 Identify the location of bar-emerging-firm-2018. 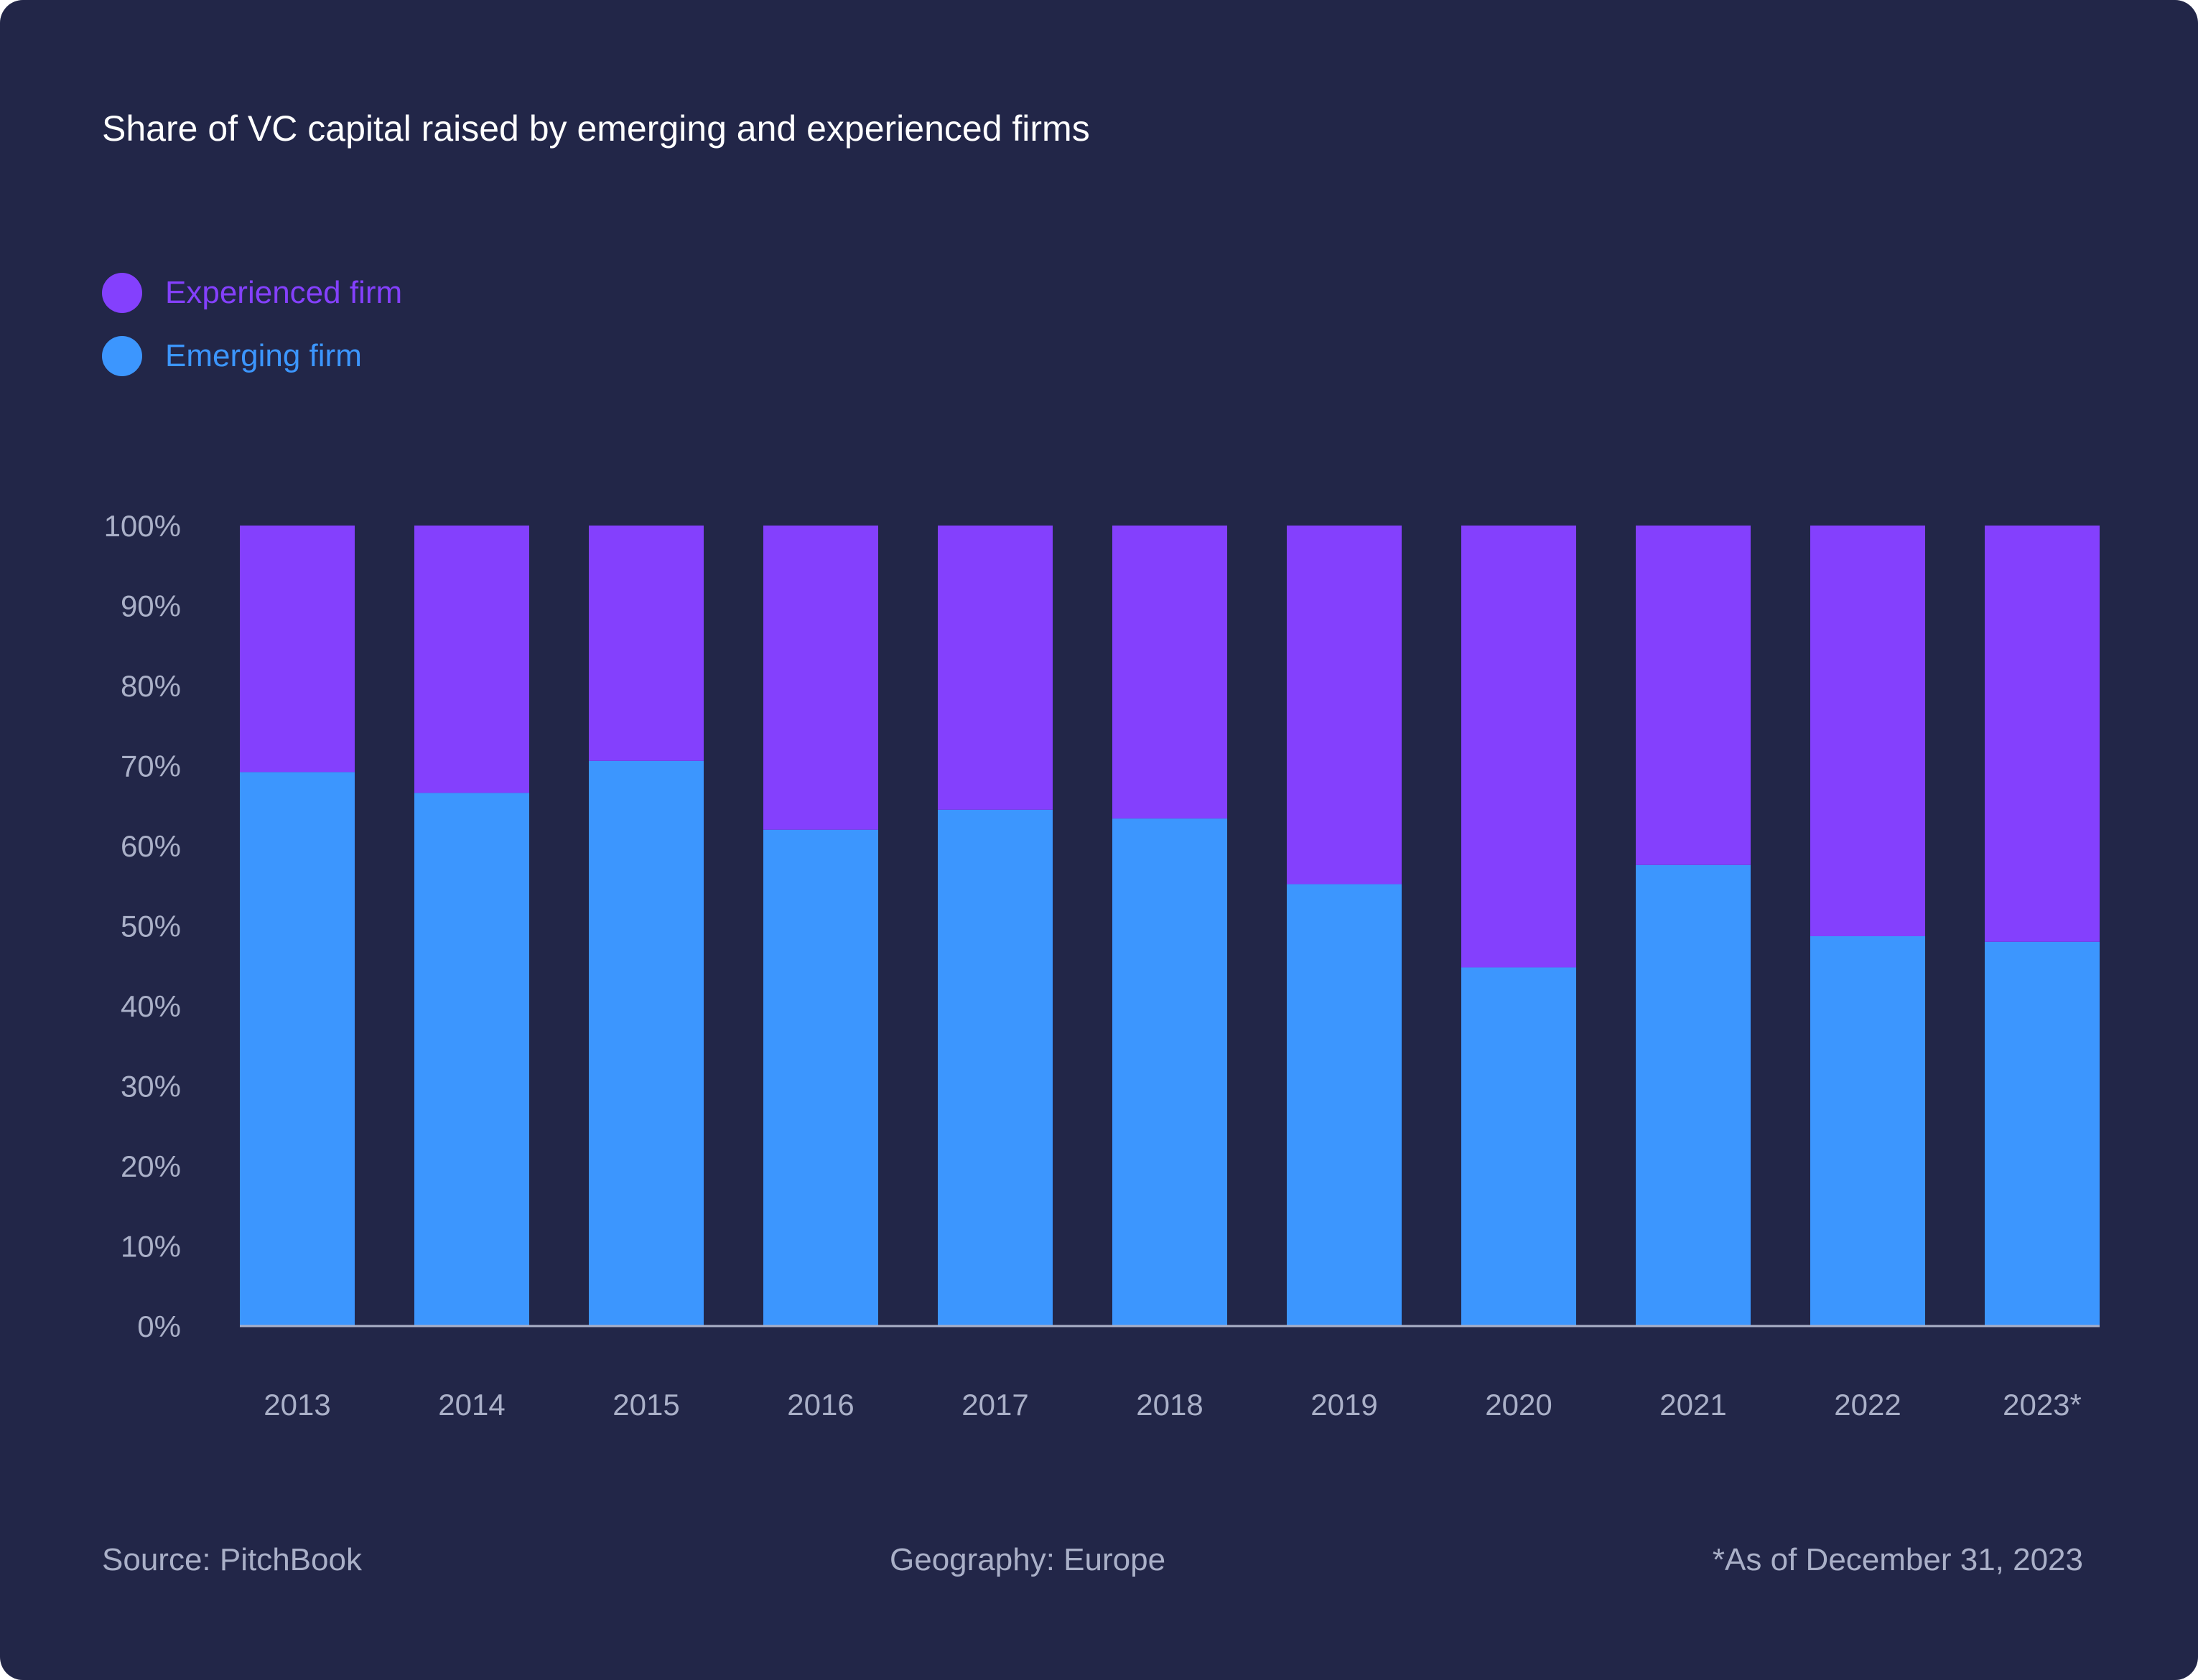
(1169, 1072).